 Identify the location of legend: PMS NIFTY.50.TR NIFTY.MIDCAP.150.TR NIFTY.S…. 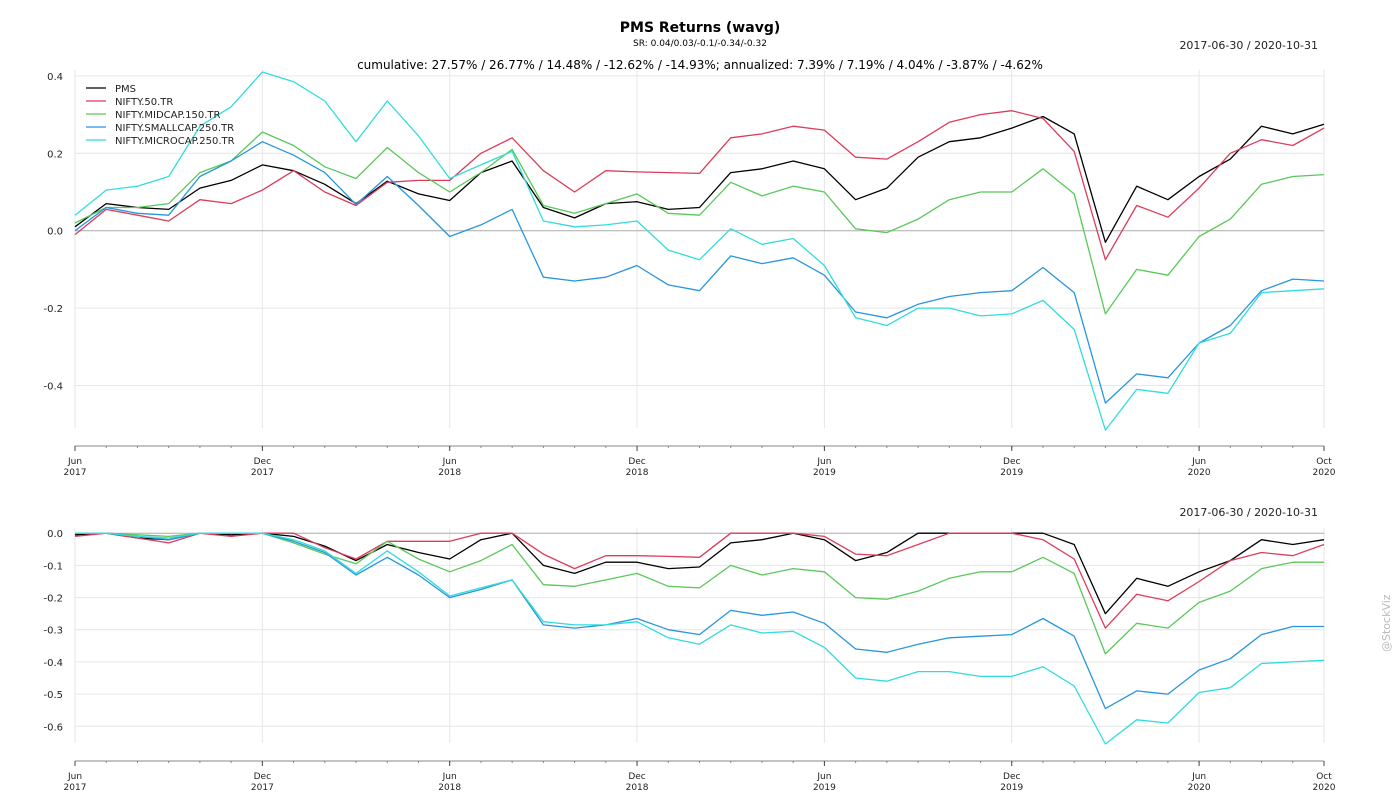
(160, 115).